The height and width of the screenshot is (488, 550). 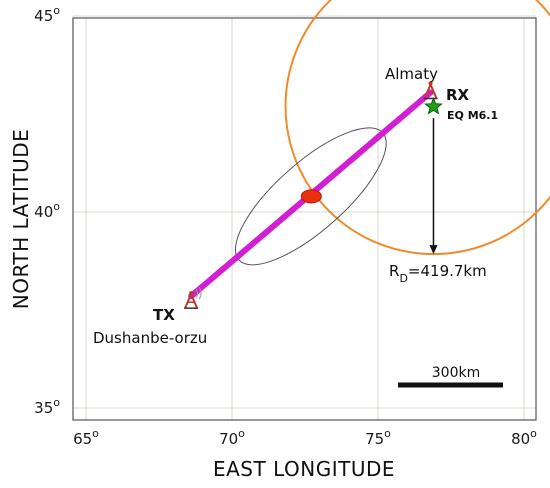 What do you see at coordinates (472, 115) in the screenshot?
I see `earthquake-label: EQ M6.1` at bounding box center [472, 115].